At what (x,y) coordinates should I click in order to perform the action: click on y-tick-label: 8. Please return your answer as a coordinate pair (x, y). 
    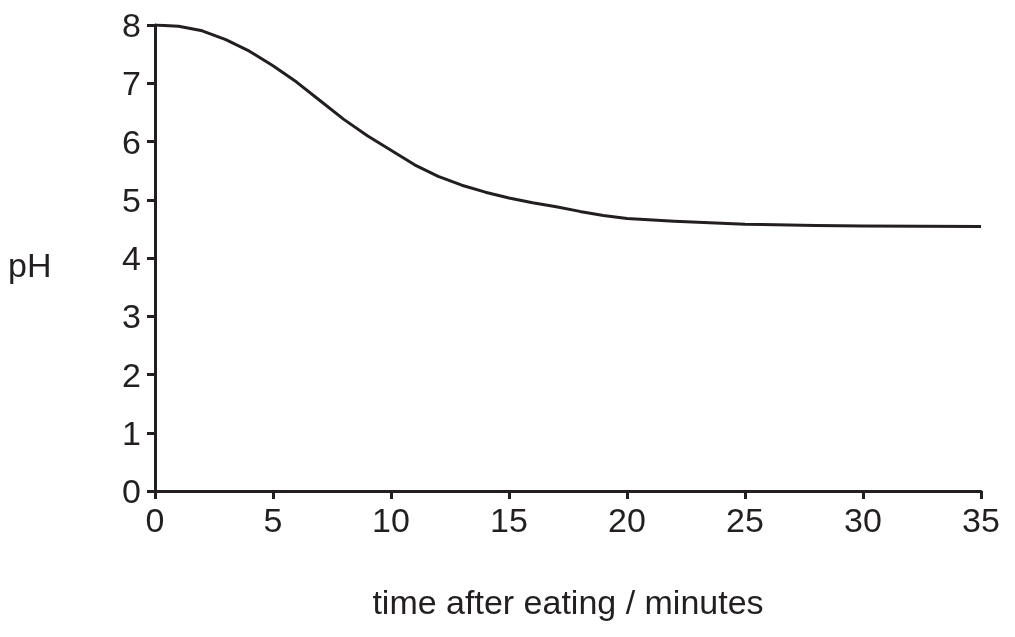
    Looking at the image, I should click on (131, 25).